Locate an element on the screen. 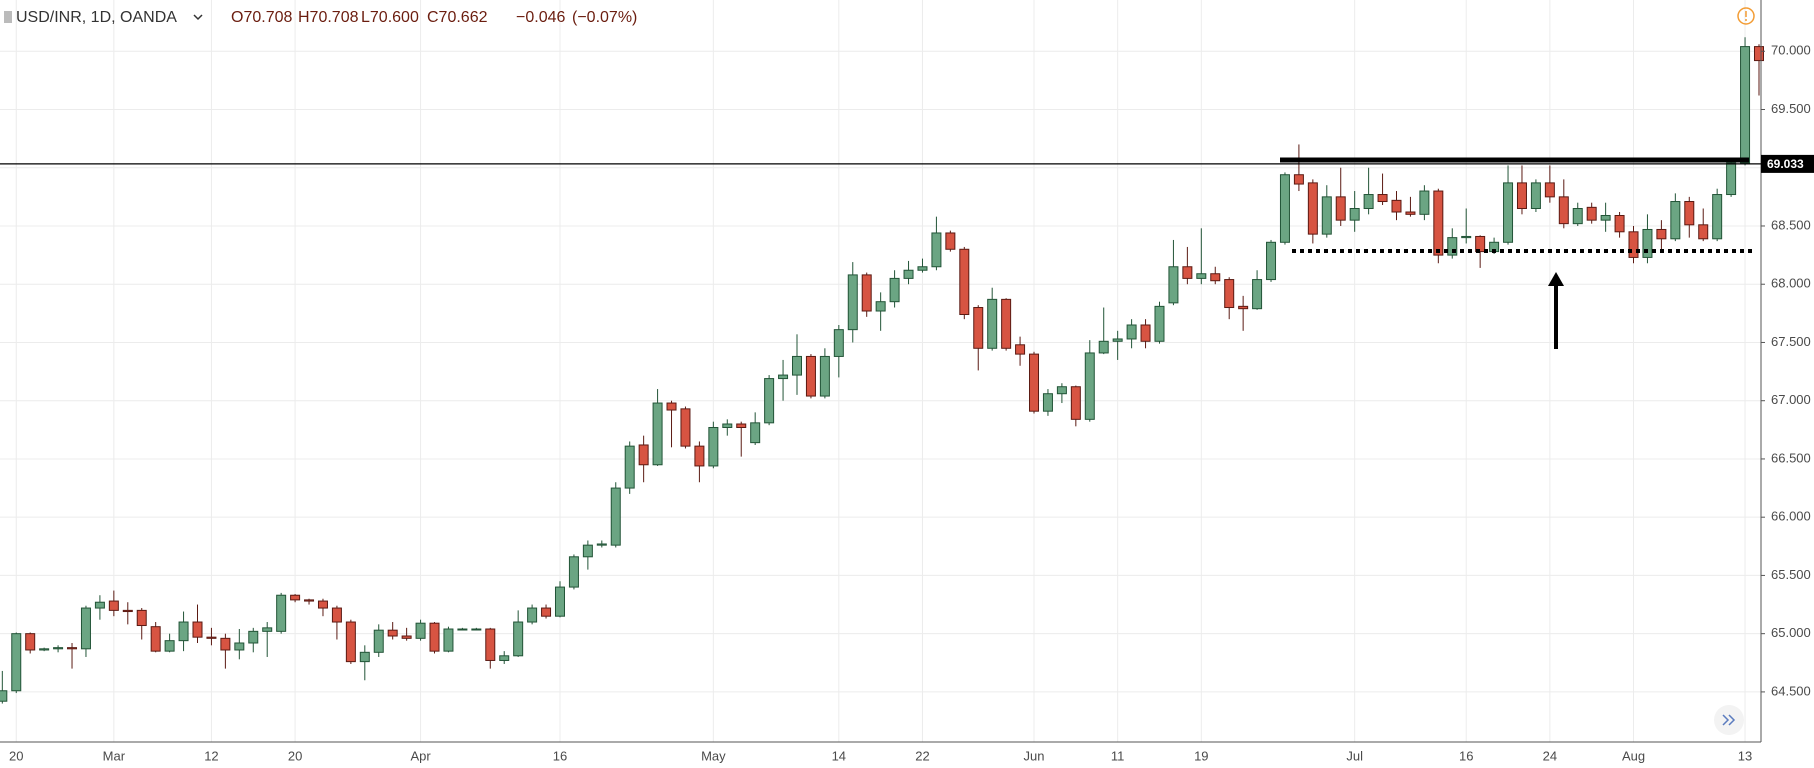 The image size is (1814, 768). x-tick-label: 11 is located at coordinates (1118, 755).